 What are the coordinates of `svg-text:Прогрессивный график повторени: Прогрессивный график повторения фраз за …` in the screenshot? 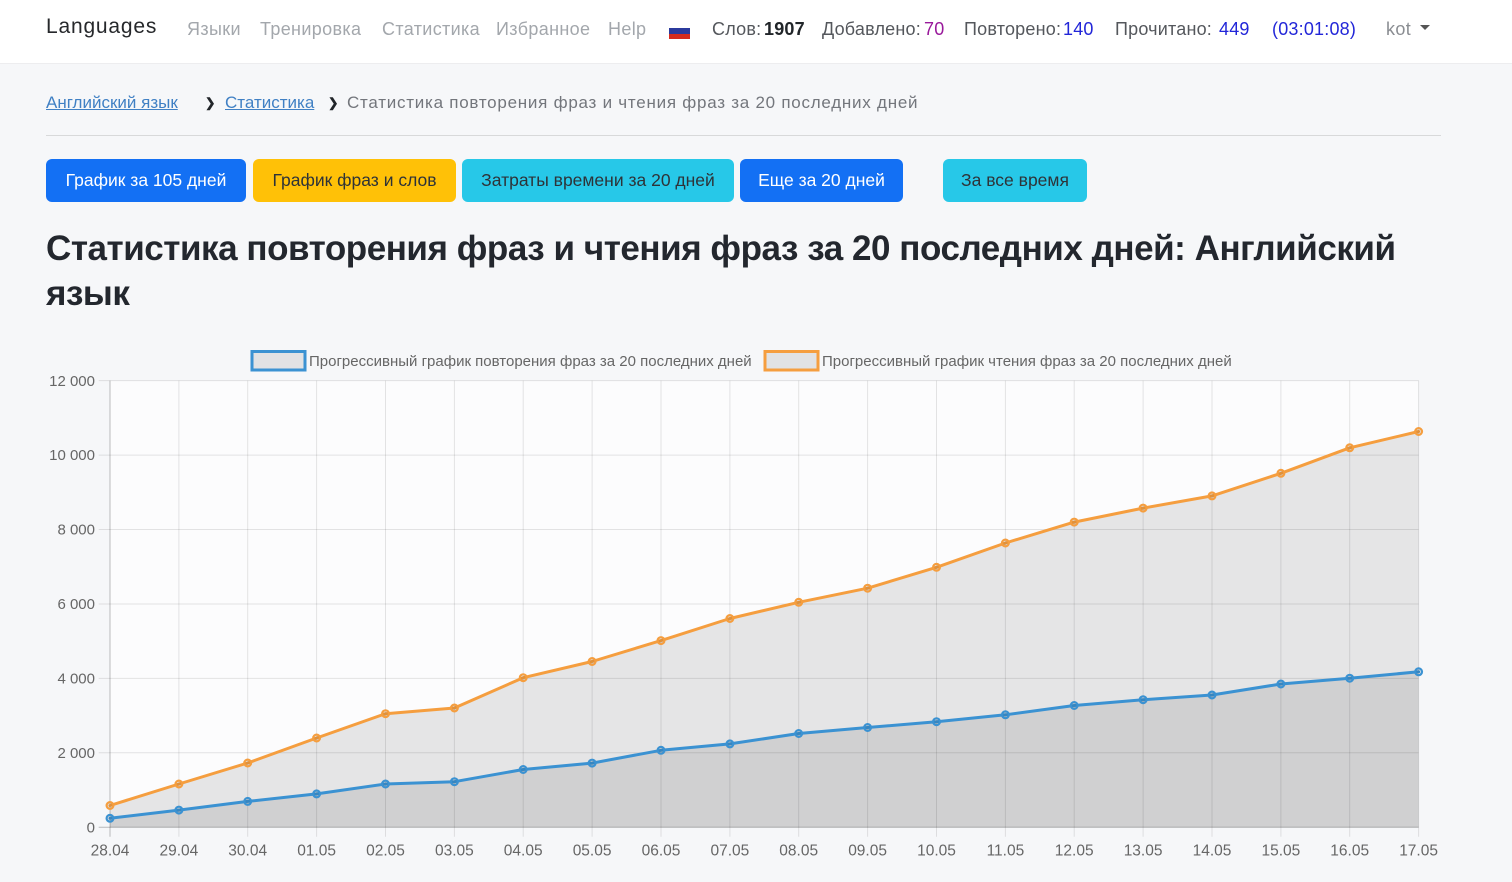 It's located at (530, 361).